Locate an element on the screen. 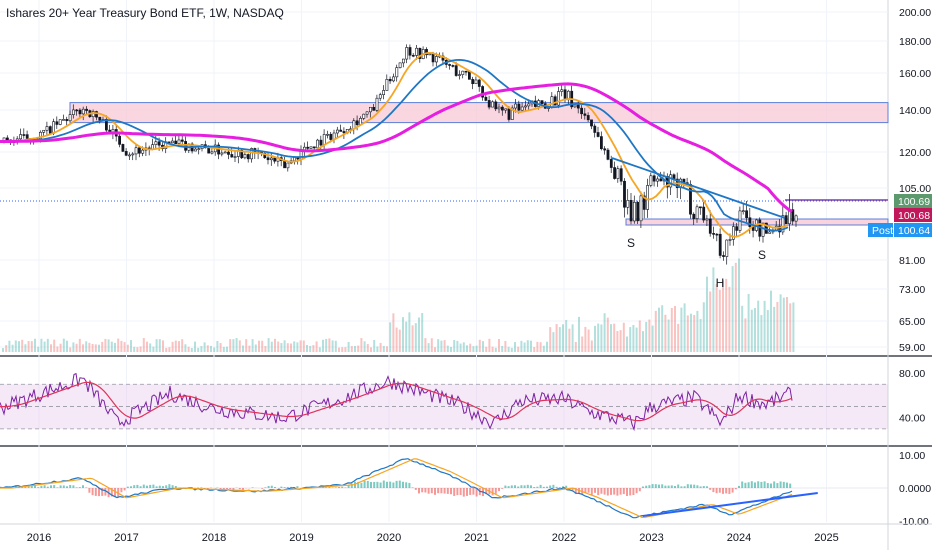 The width and height of the screenshot is (932, 555). x-tick-label: 2020 is located at coordinates (389, 538).